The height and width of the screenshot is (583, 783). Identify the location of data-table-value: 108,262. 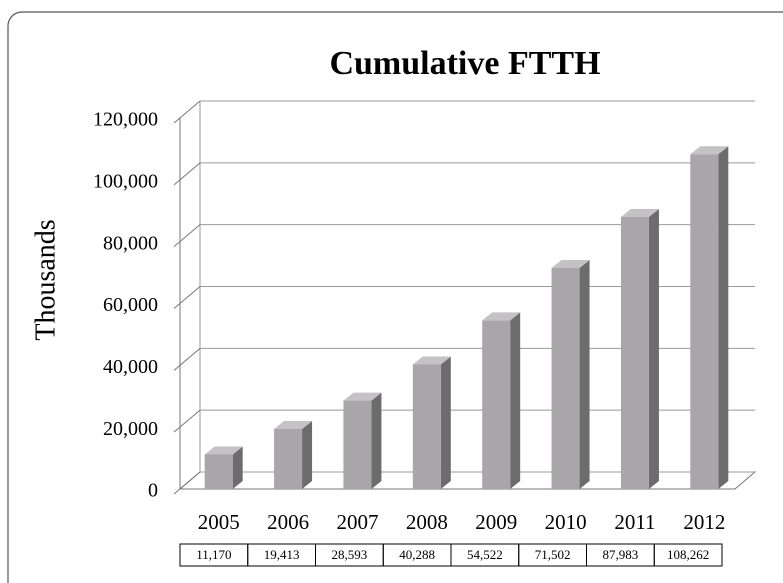
(688, 554).